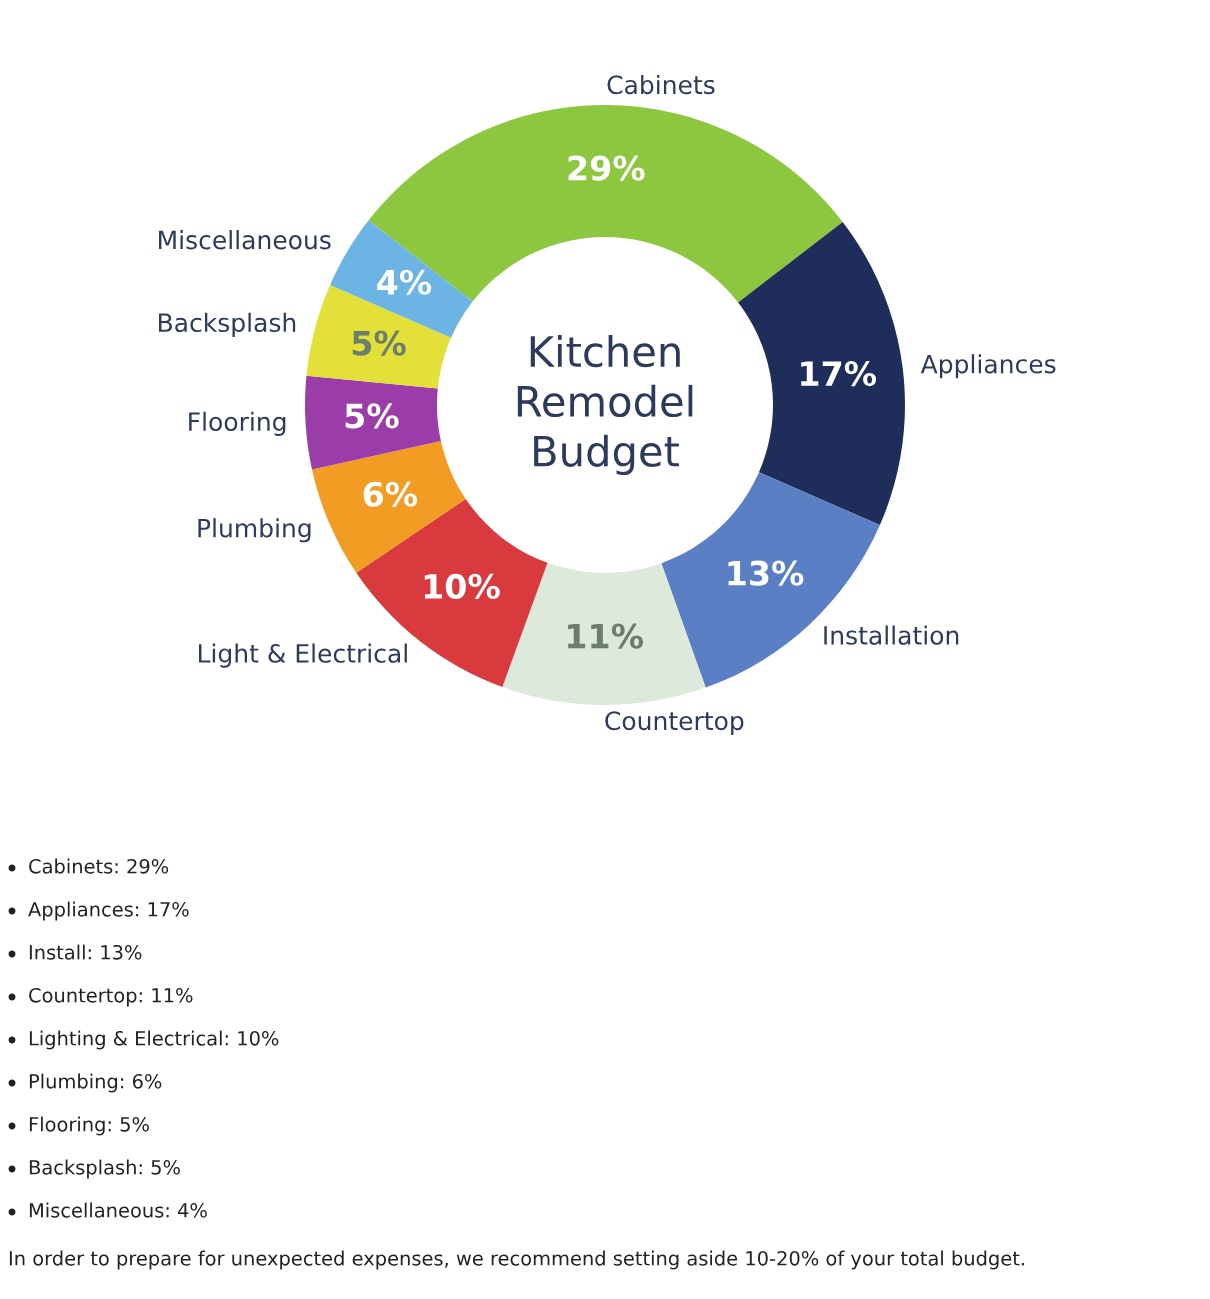 The width and height of the screenshot is (1210, 1299). I want to click on slice-label: Countertop, so click(674, 723).